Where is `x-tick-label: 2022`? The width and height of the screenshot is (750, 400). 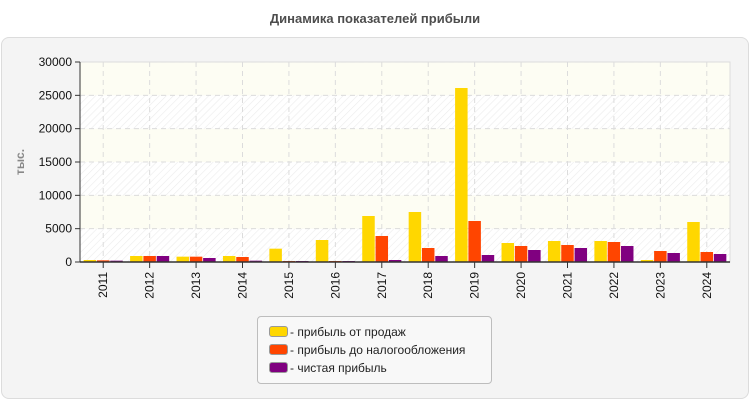 x-tick-label: 2022 is located at coordinates (614, 285).